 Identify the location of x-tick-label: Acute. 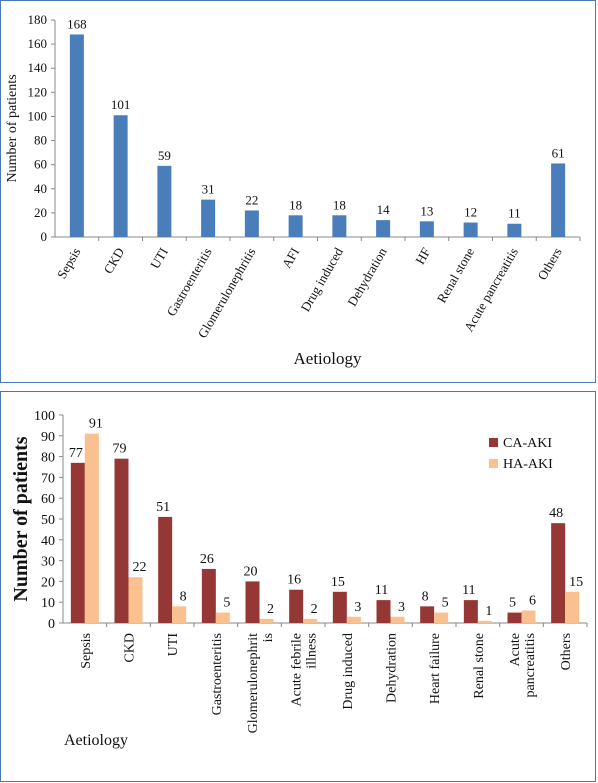
(515, 649).